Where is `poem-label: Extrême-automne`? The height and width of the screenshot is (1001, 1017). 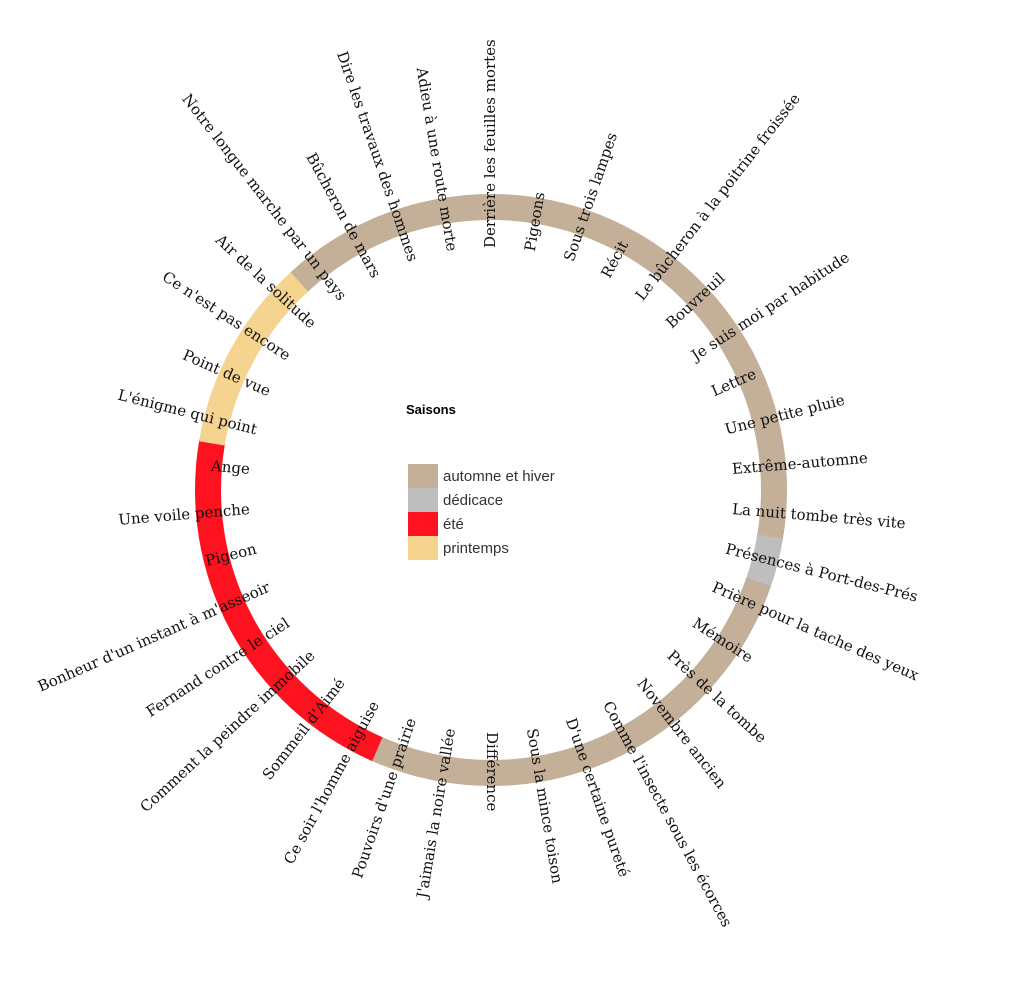
poem-label: Extrême-automne is located at coordinates (799, 463).